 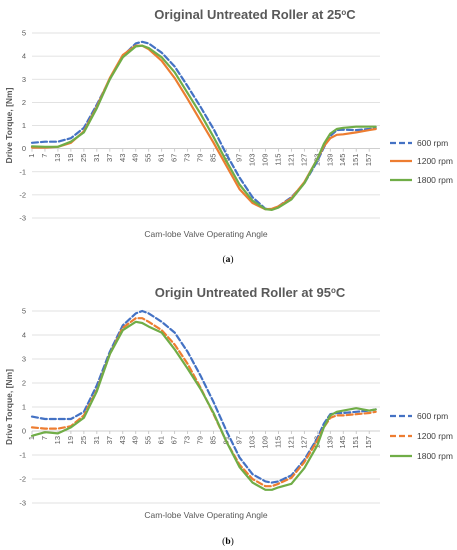 What do you see at coordinates (227, 259) in the screenshot?
I see `chart-caption: (a)` at bounding box center [227, 259].